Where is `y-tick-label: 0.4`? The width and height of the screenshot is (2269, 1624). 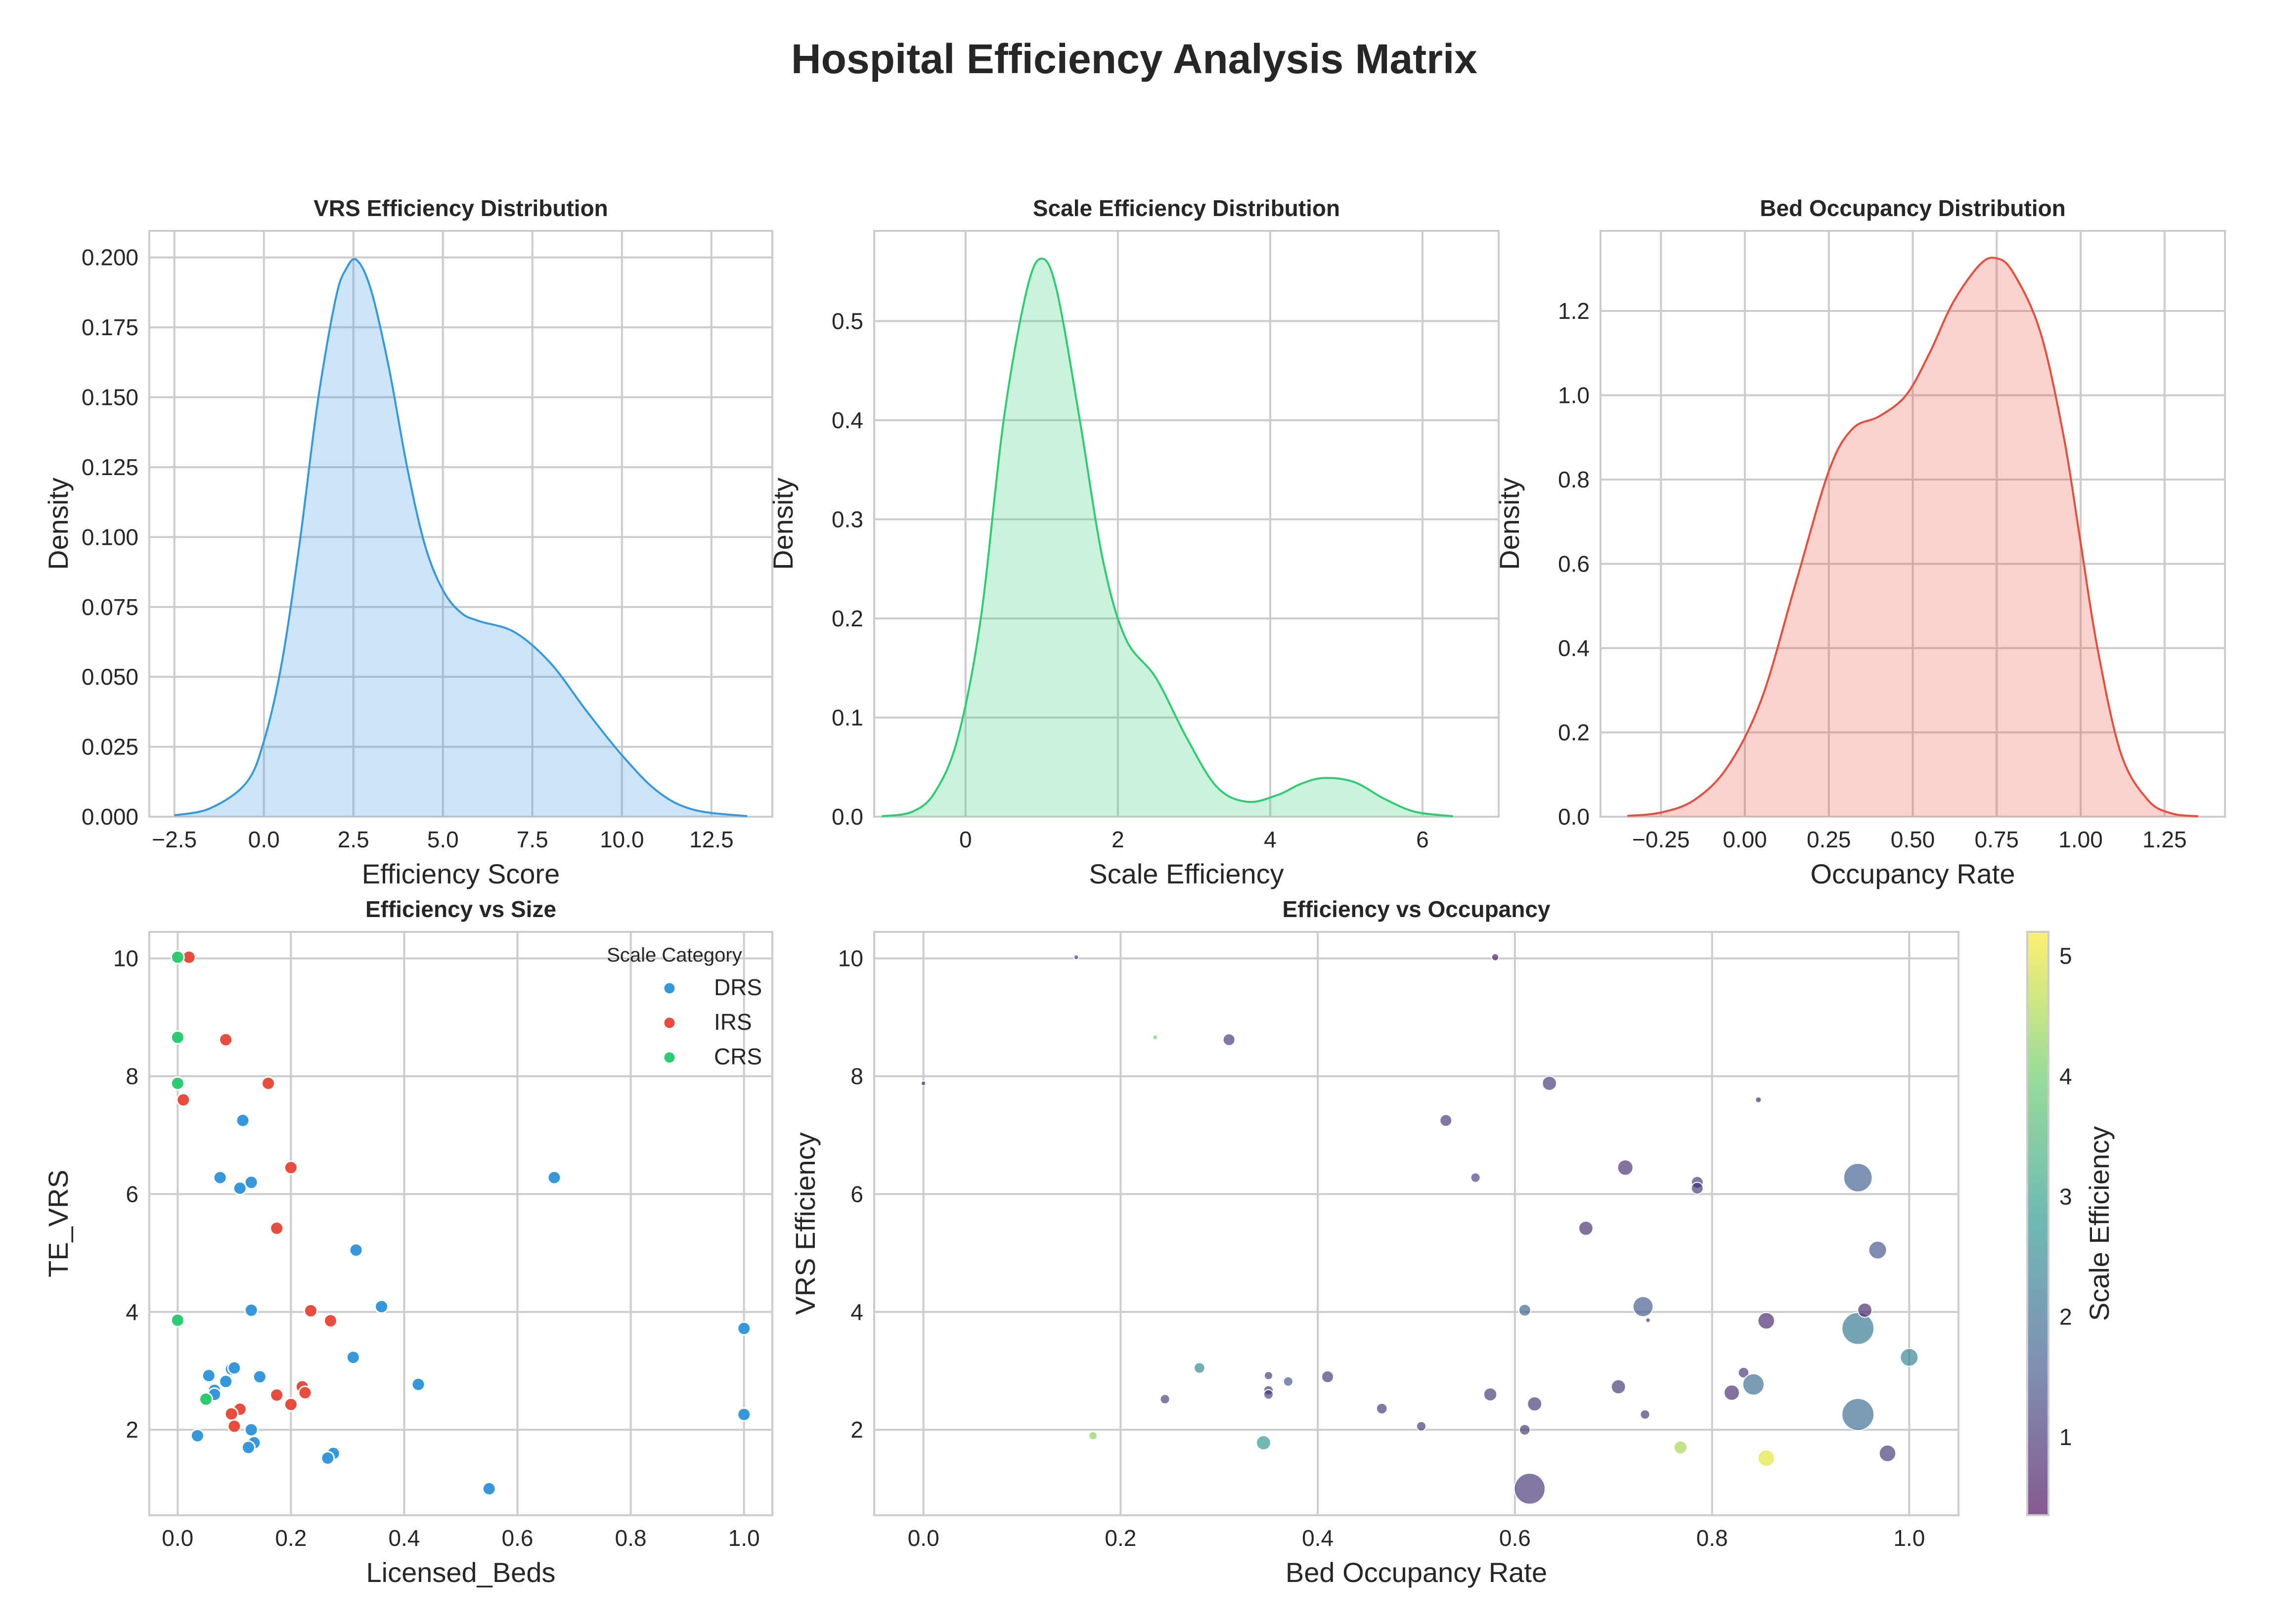 y-tick-label: 0.4 is located at coordinates (1574, 648).